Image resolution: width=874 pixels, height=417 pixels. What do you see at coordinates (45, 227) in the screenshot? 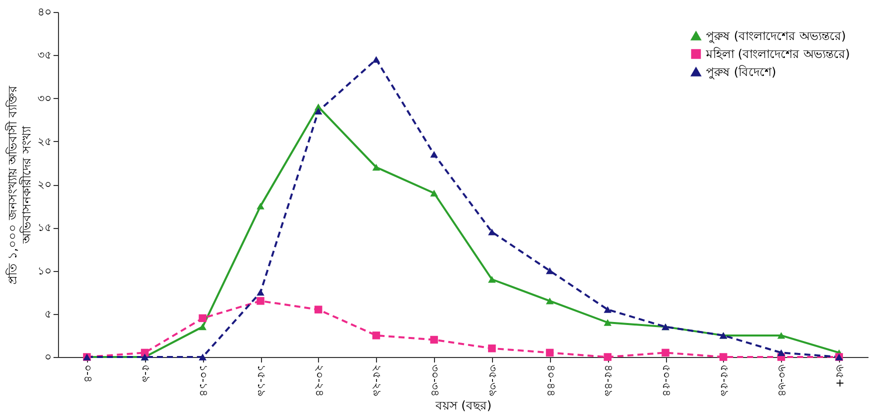
I see `y-tick-label: ১৫` at bounding box center [45, 227].